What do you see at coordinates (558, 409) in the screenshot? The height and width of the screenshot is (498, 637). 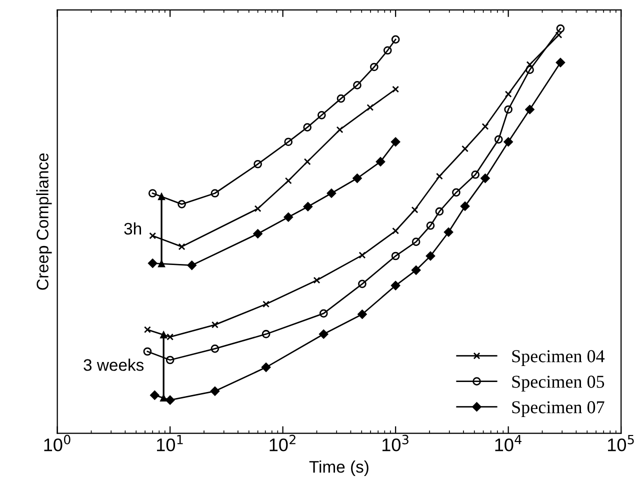 I see `legend-label: Specimen 07` at bounding box center [558, 409].